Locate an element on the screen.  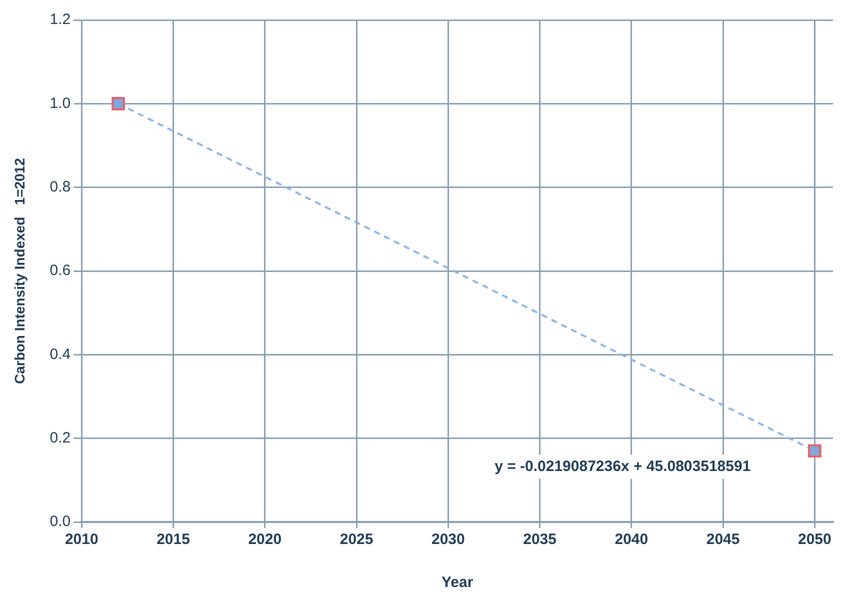
y-tick-label: 1.0 is located at coordinates (60, 103).